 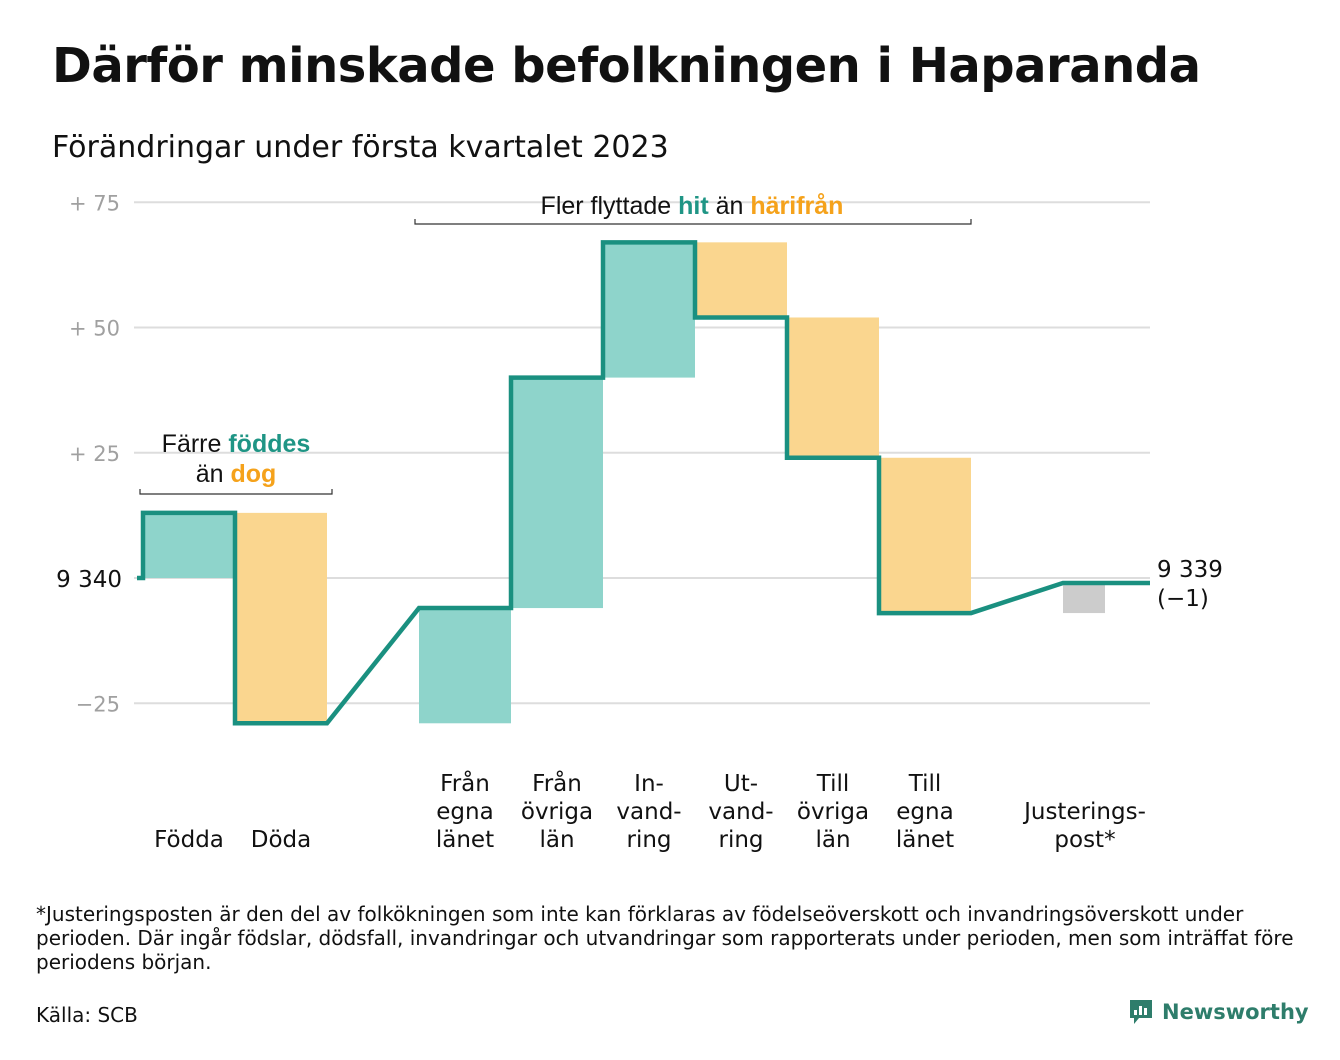 What do you see at coordinates (236, 444) in the screenshot?
I see `births-annotation-line1: Färre föddes` at bounding box center [236, 444].